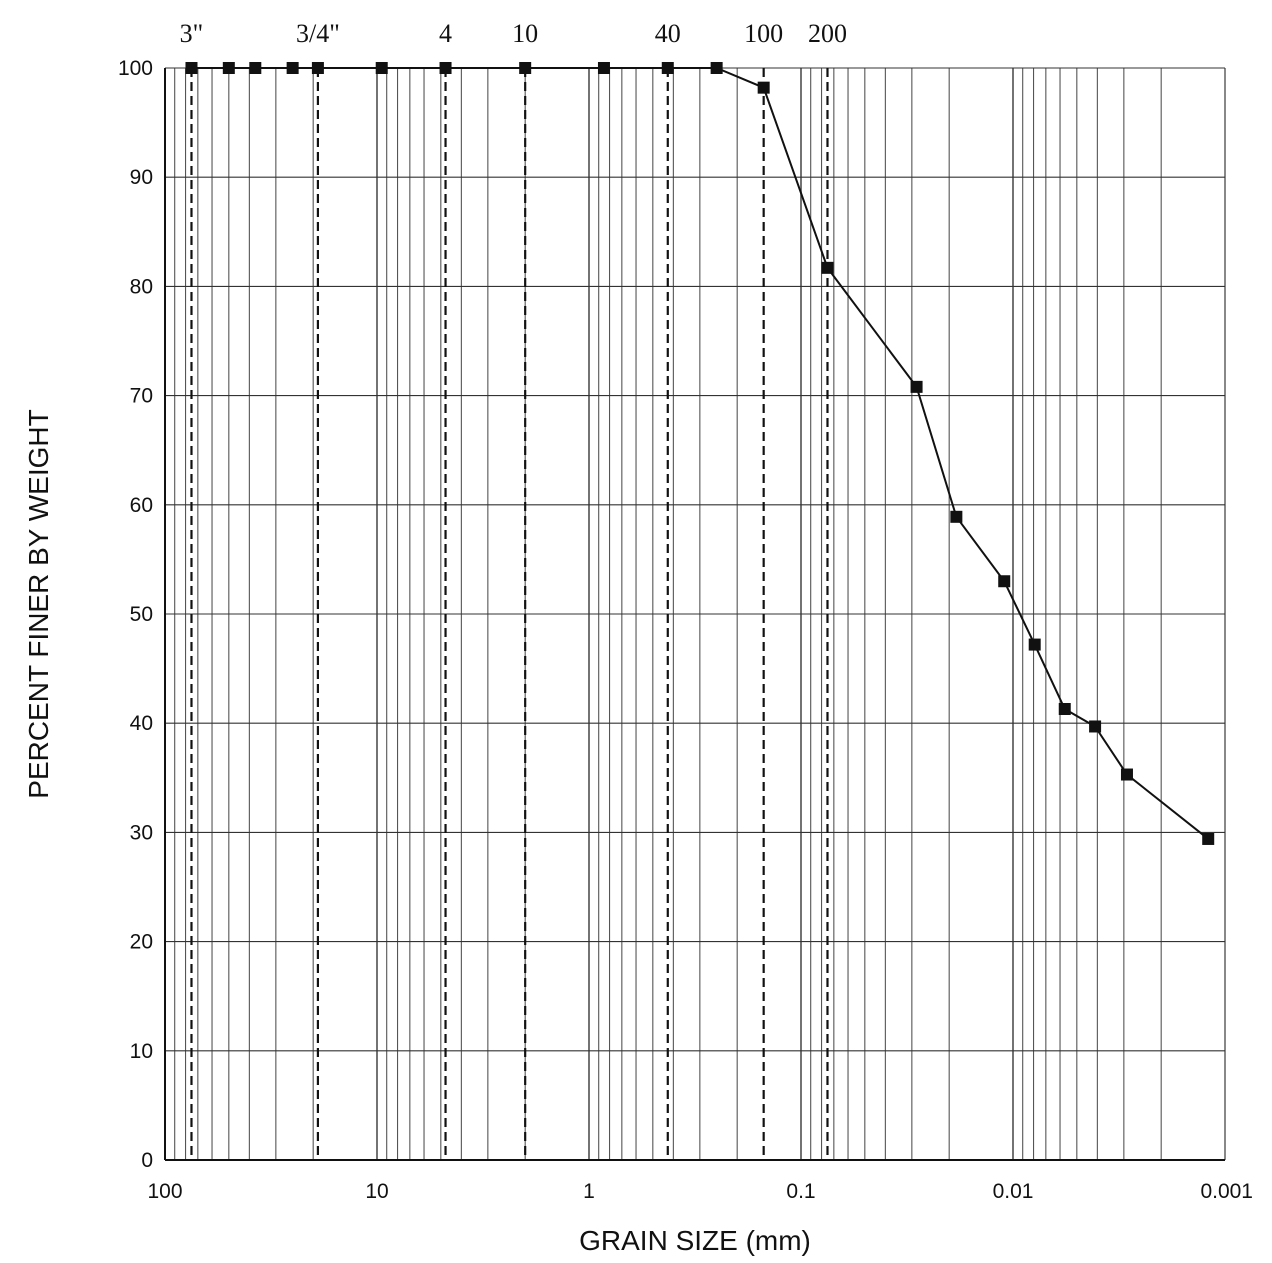 This screenshot has height=1263, width=1272. What do you see at coordinates (763, 33) in the screenshot?
I see `sieve-label: 100` at bounding box center [763, 33].